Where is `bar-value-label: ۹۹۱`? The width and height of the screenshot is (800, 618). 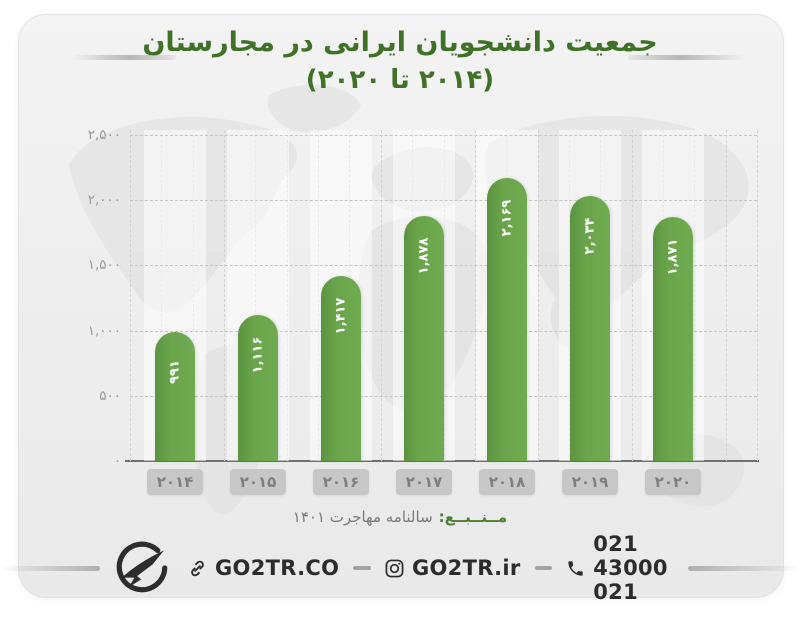
bar-value-label: ۹۹۱ is located at coordinates (175, 371).